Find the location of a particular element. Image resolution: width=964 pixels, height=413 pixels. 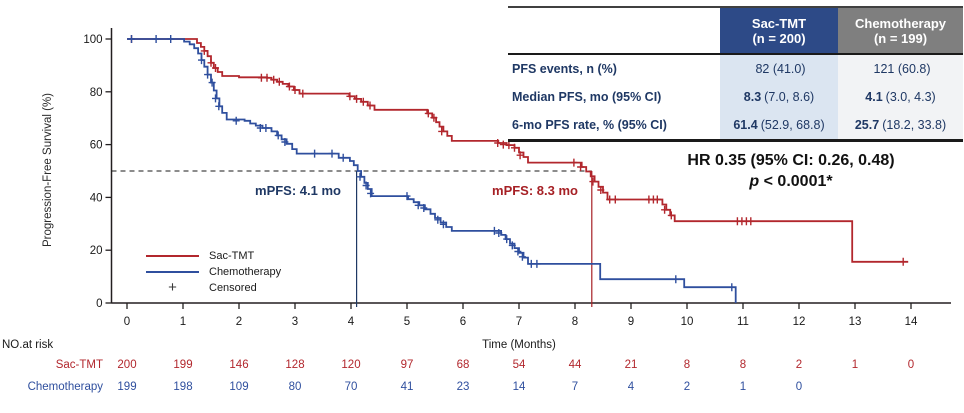

legend: Sac-TMT Chemotherapy + Censored is located at coordinates (213, 272).